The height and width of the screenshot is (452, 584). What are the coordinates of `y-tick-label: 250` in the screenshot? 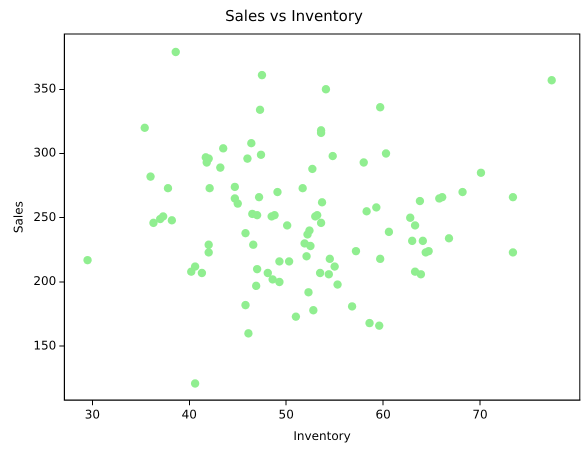 It's located at (44, 217).